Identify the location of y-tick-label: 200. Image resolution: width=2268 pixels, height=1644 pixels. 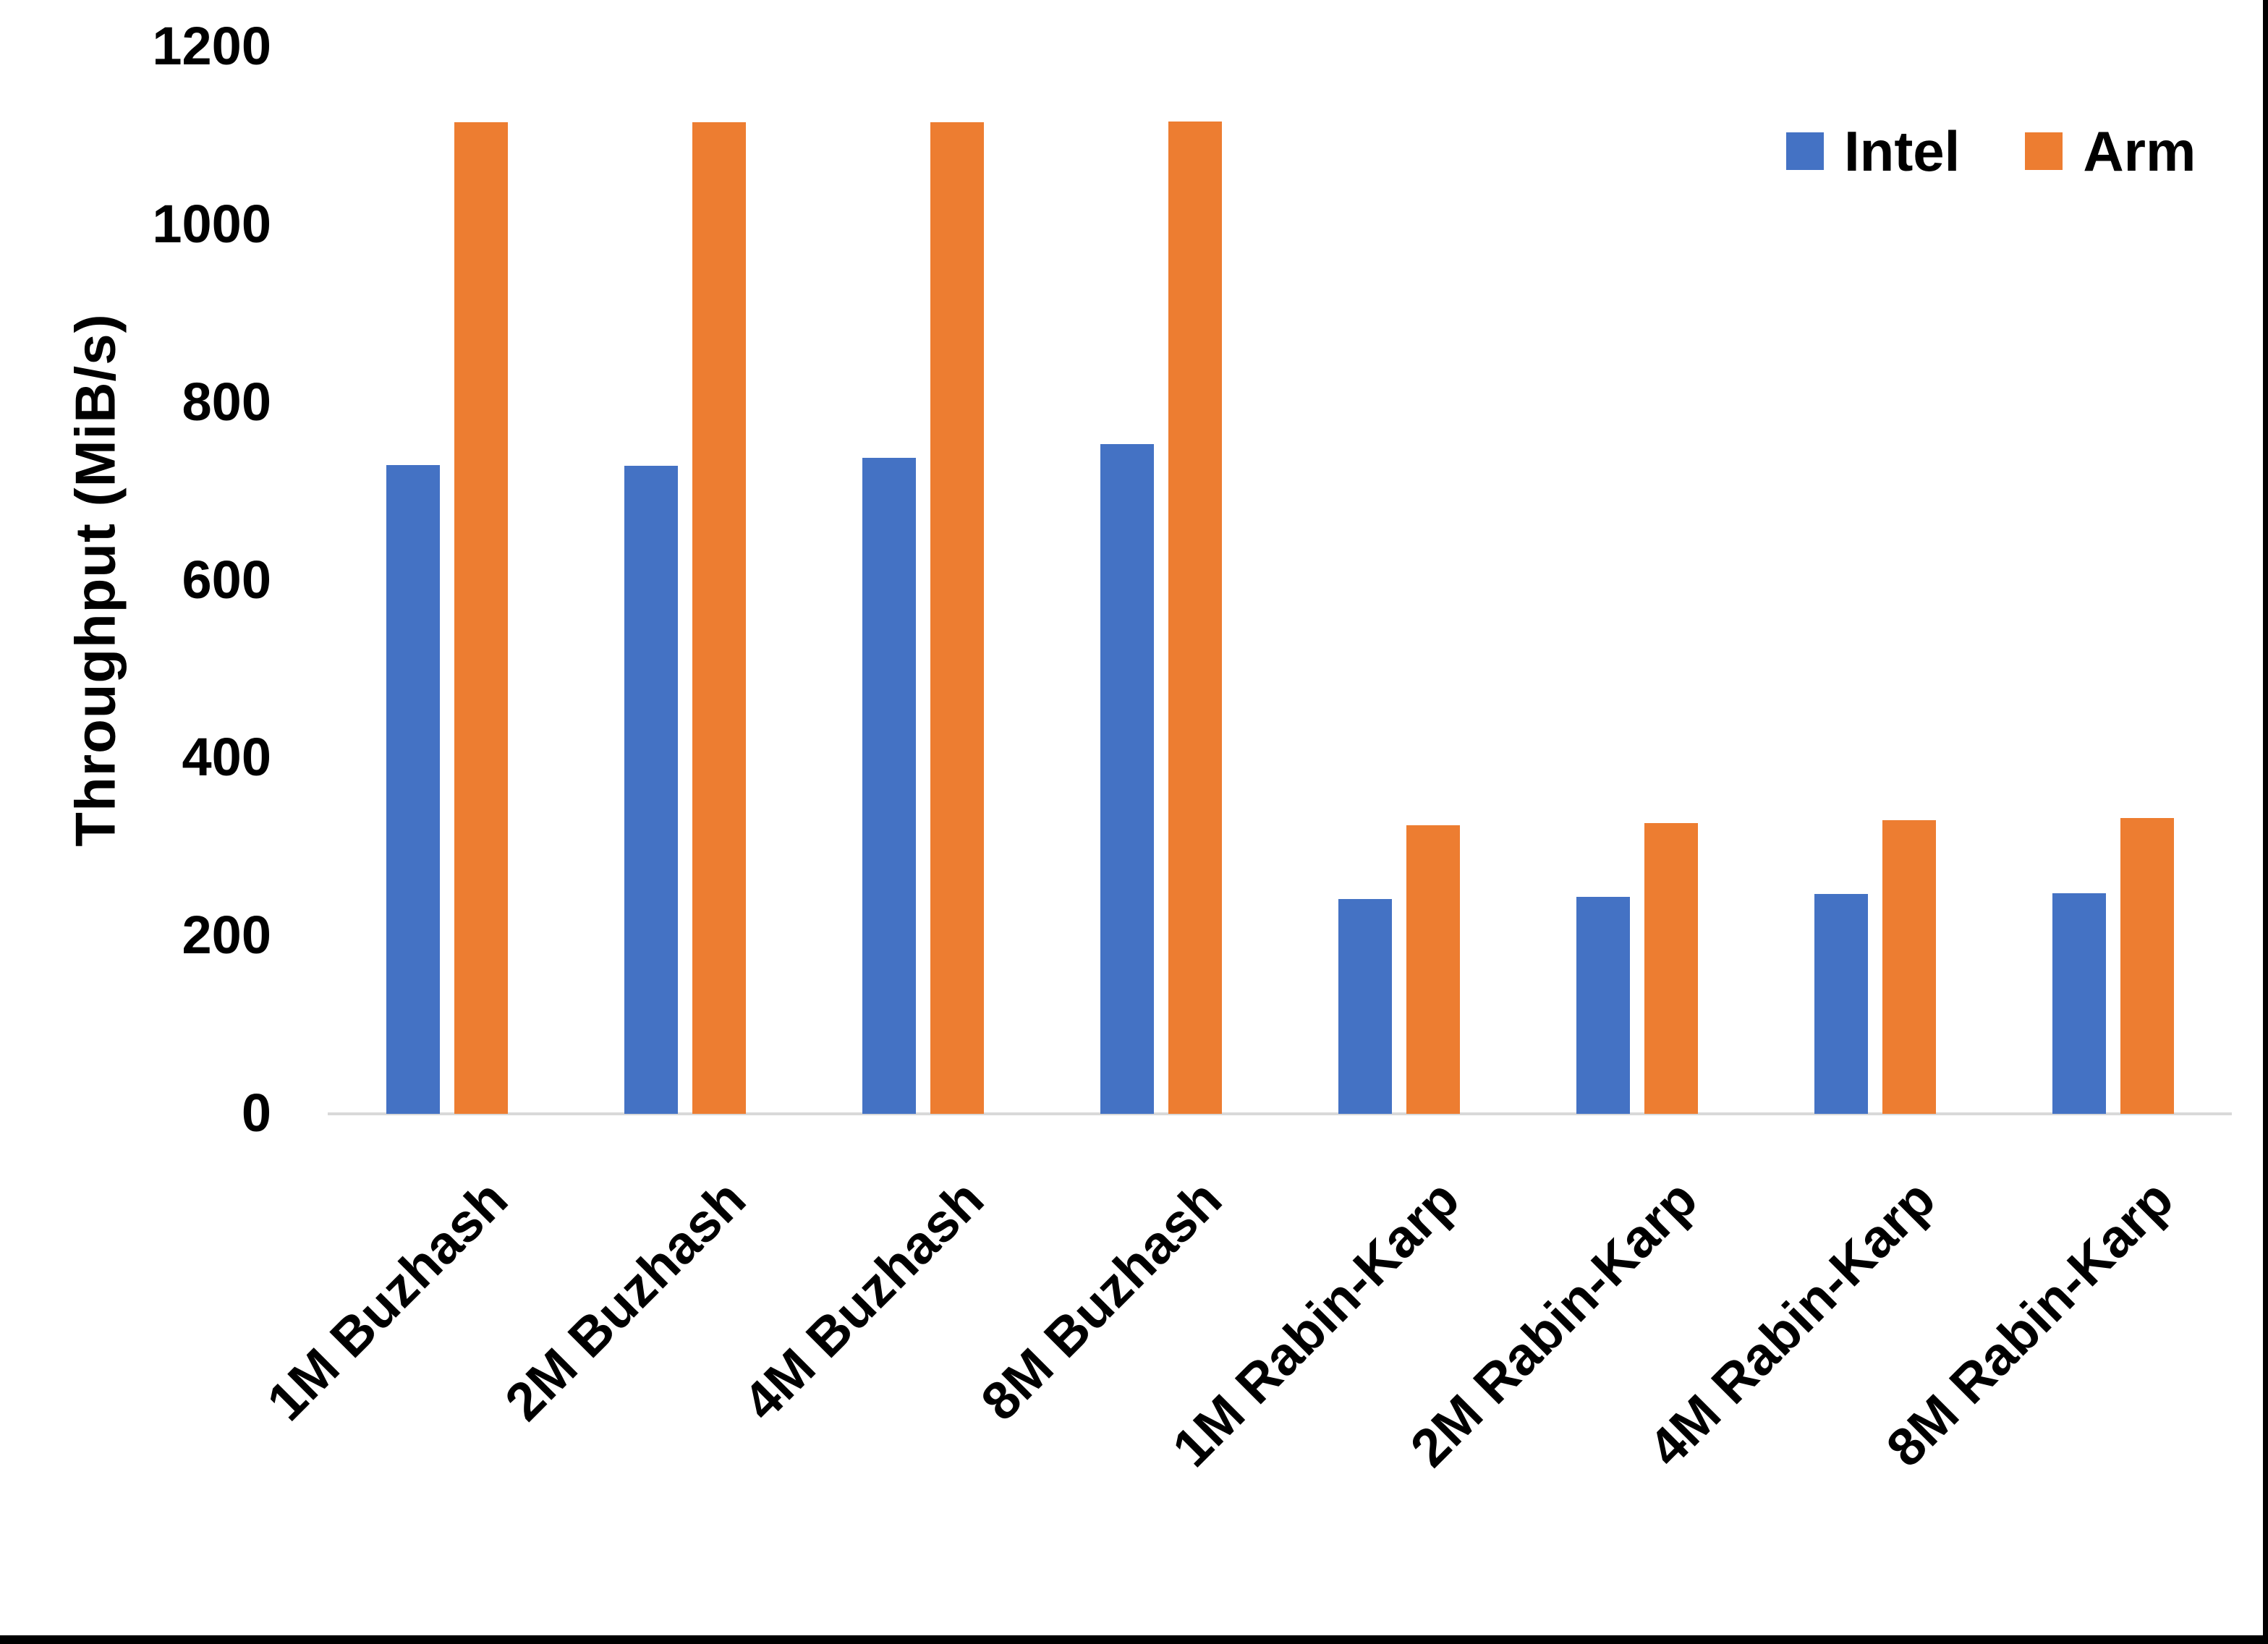
(226, 934).